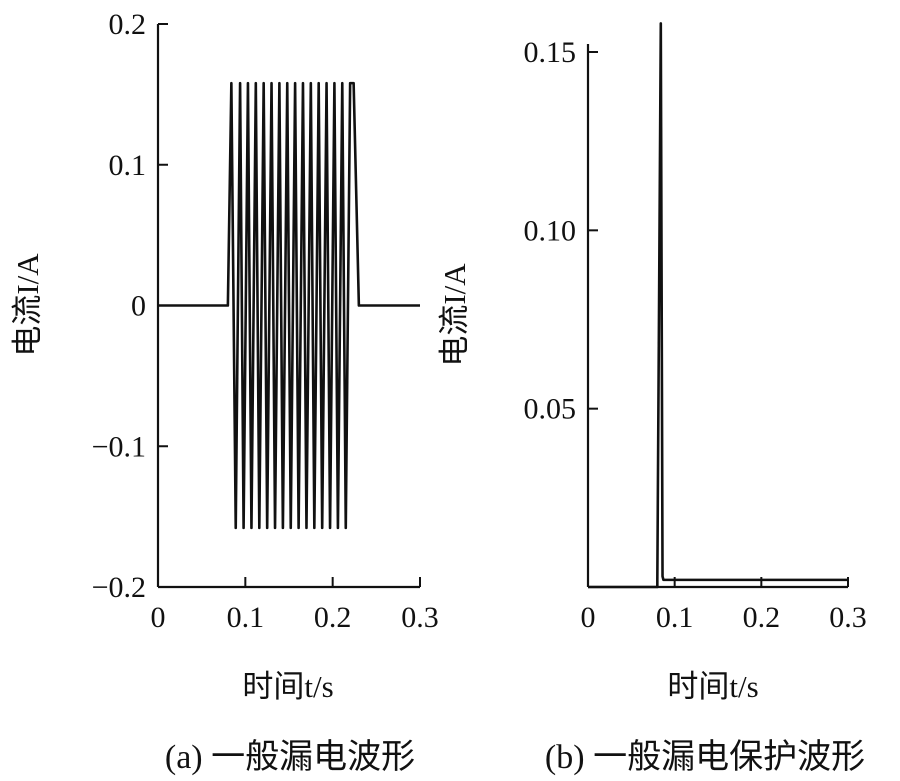  What do you see at coordinates (550, 409) in the screenshot?
I see `chart-b-y-tick-label: 0.05` at bounding box center [550, 409].